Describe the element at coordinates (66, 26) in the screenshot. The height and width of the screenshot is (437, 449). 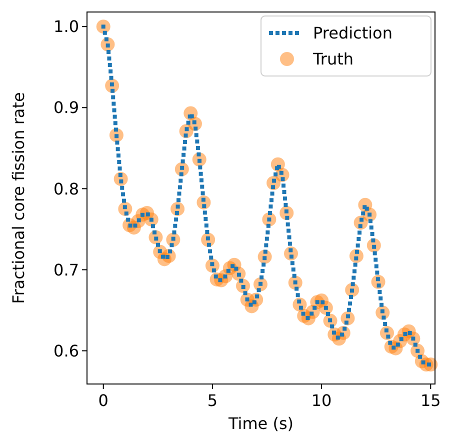
I see `y-tick-label: 1.0` at that location.